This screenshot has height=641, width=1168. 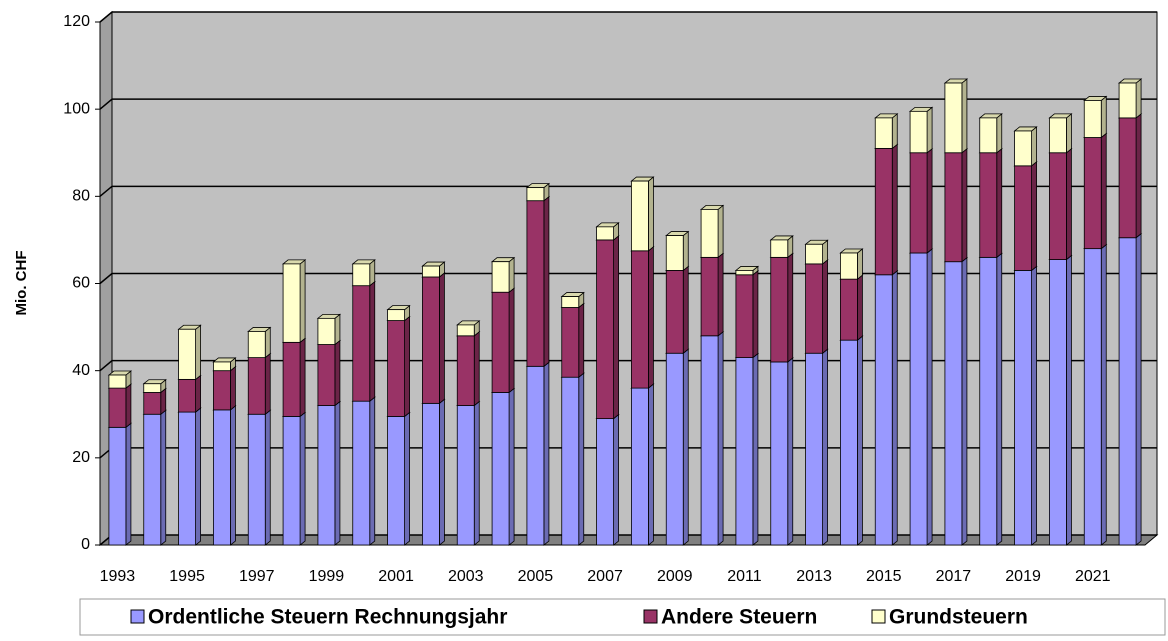 I want to click on y-tick-label: 100, so click(x=76, y=108).